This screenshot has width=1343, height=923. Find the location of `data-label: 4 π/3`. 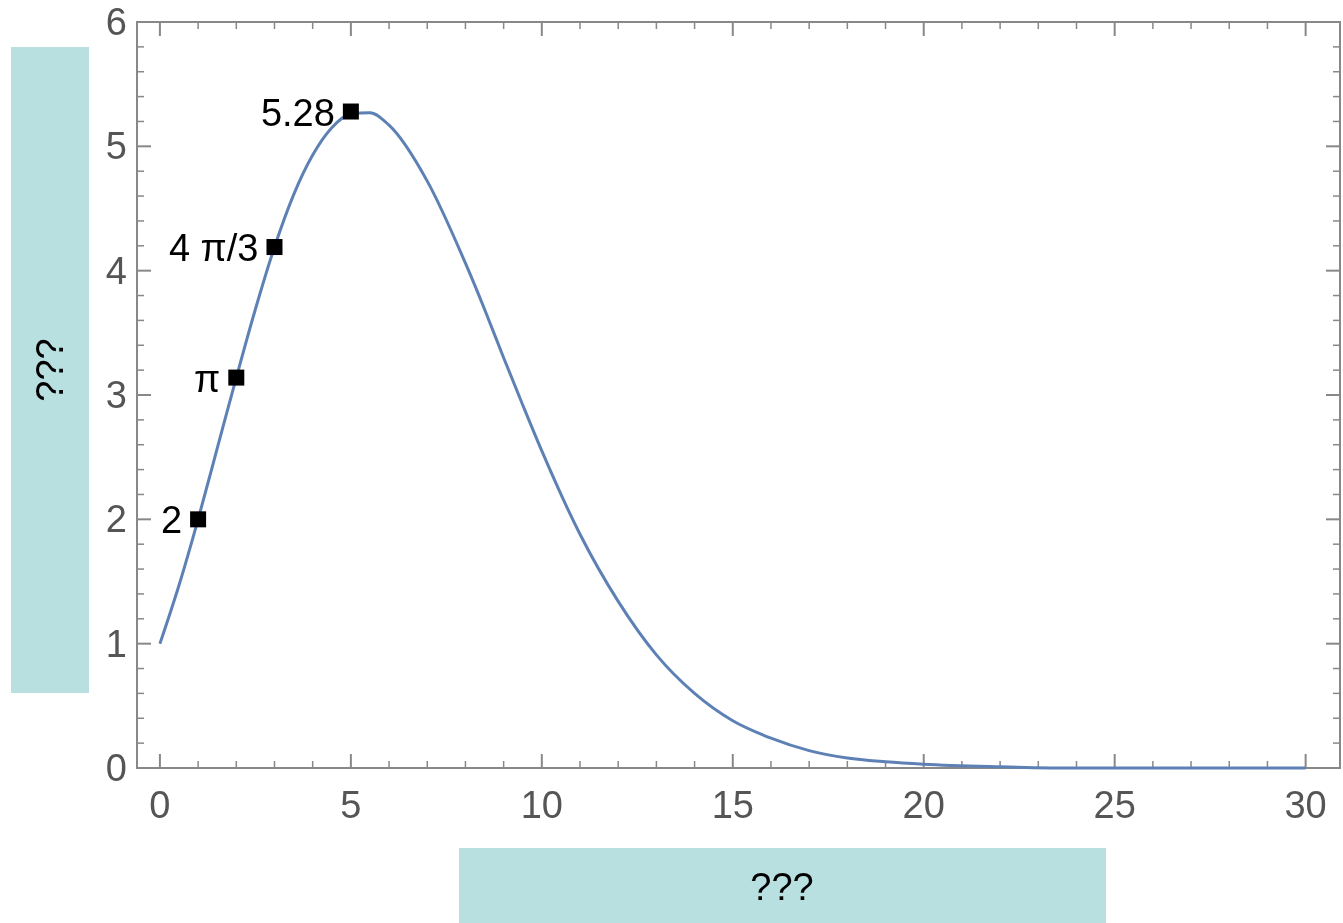

data-label: 4 π/3 is located at coordinates (213, 248).